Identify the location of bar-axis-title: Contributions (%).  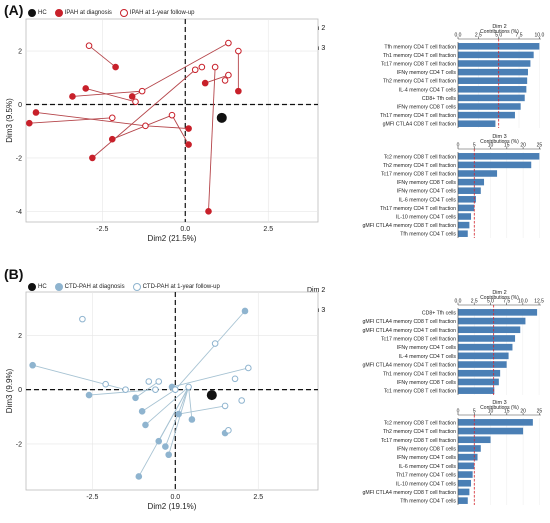
(499, 142).